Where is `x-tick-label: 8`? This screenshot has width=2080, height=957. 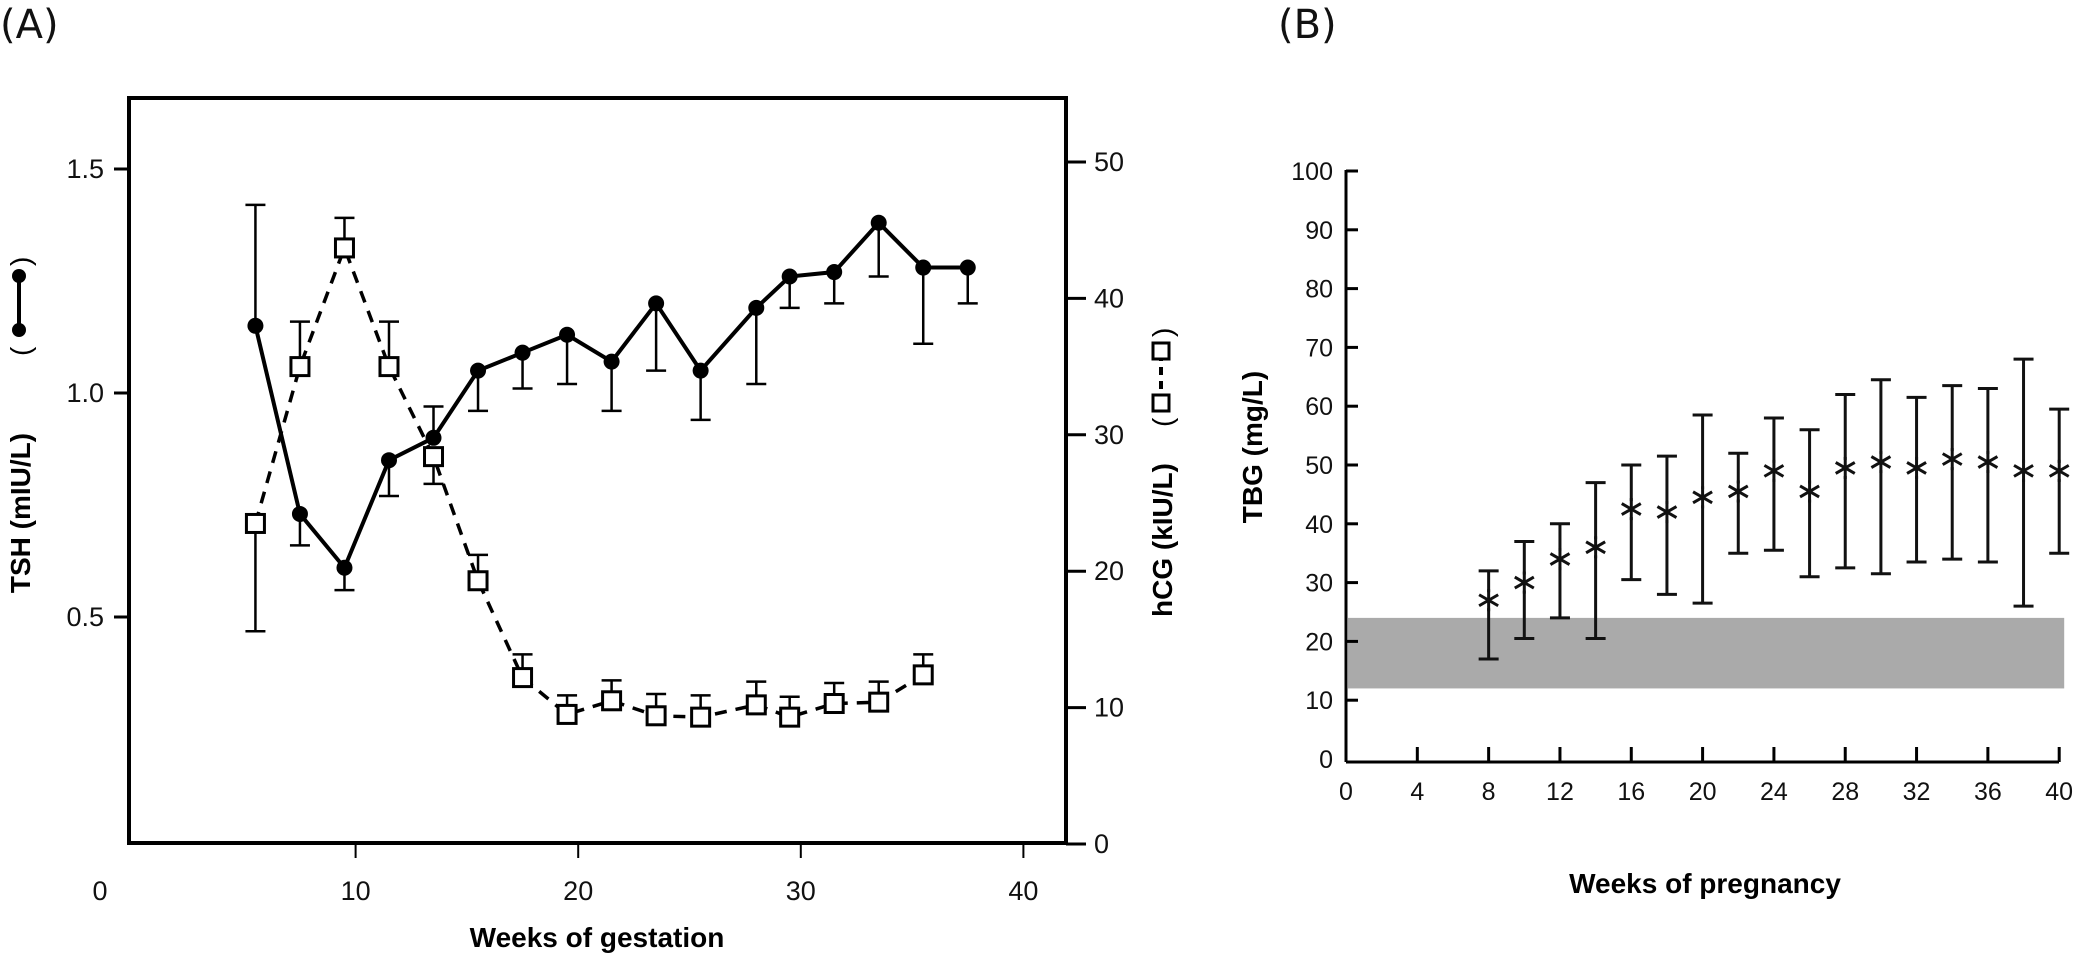 x-tick-label: 8 is located at coordinates (1489, 792).